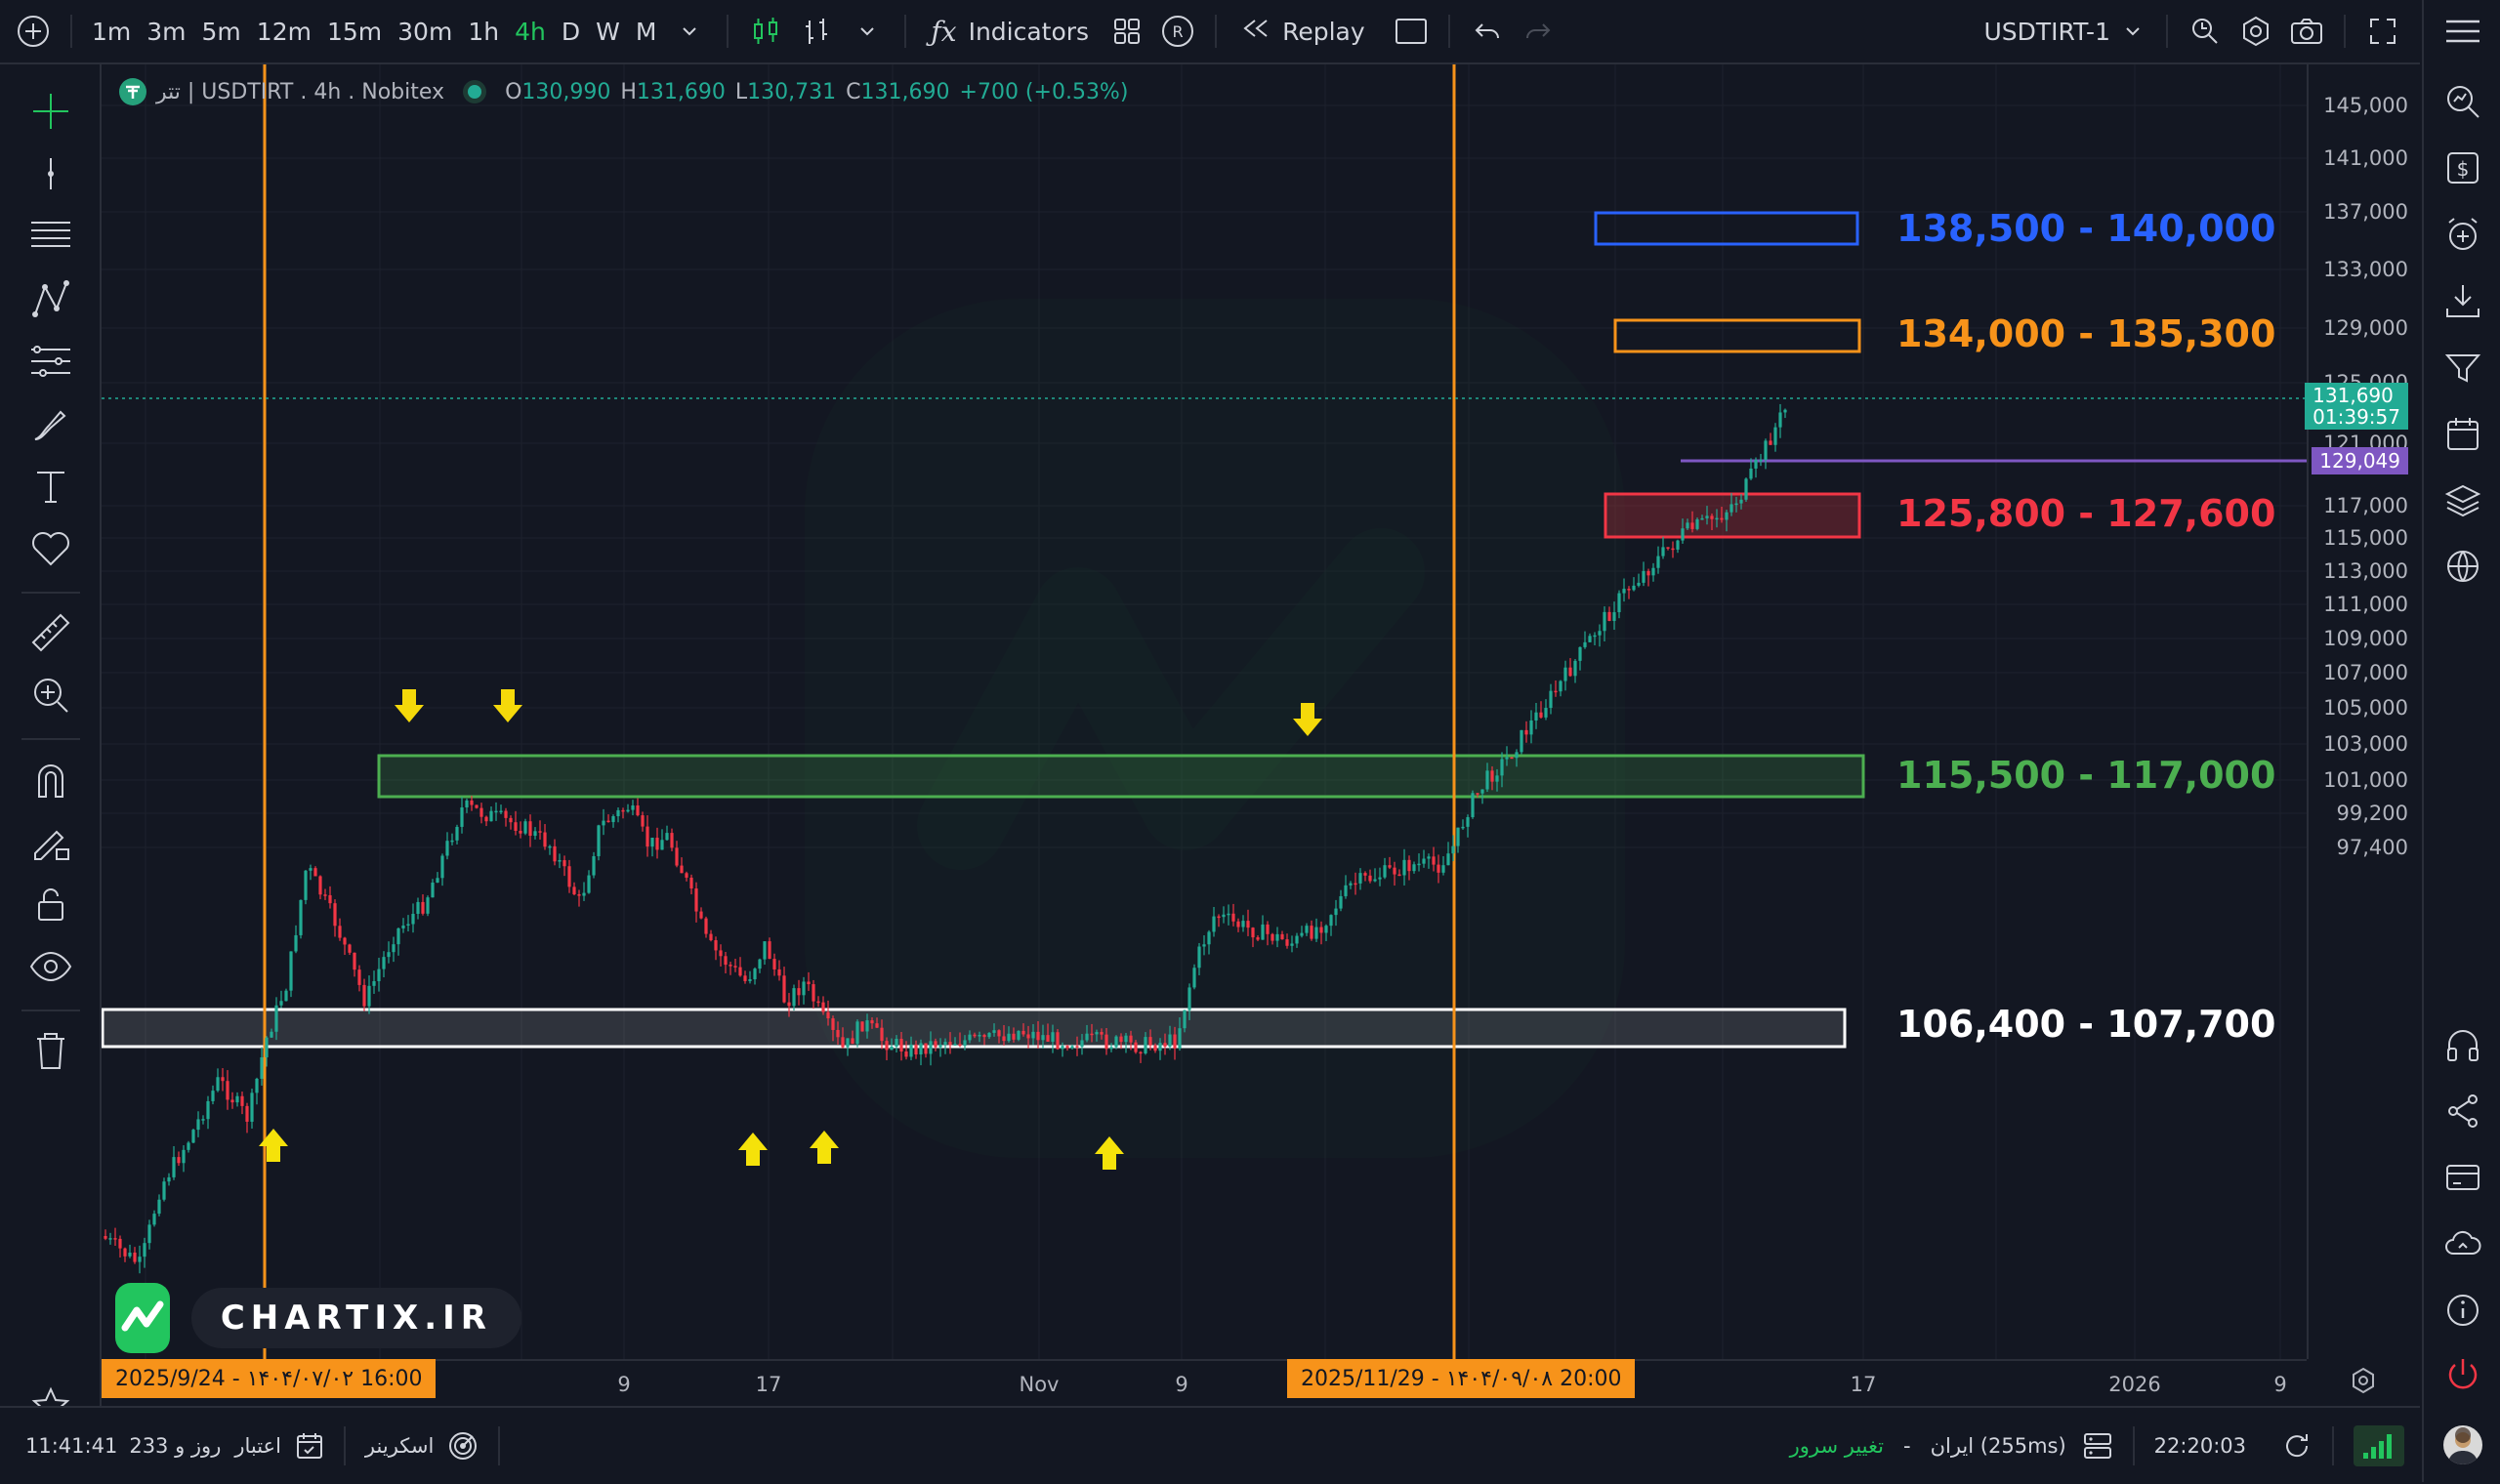  What do you see at coordinates (50, 1050) in the screenshot?
I see `trash-icon` at bounding box center [50, 1050].